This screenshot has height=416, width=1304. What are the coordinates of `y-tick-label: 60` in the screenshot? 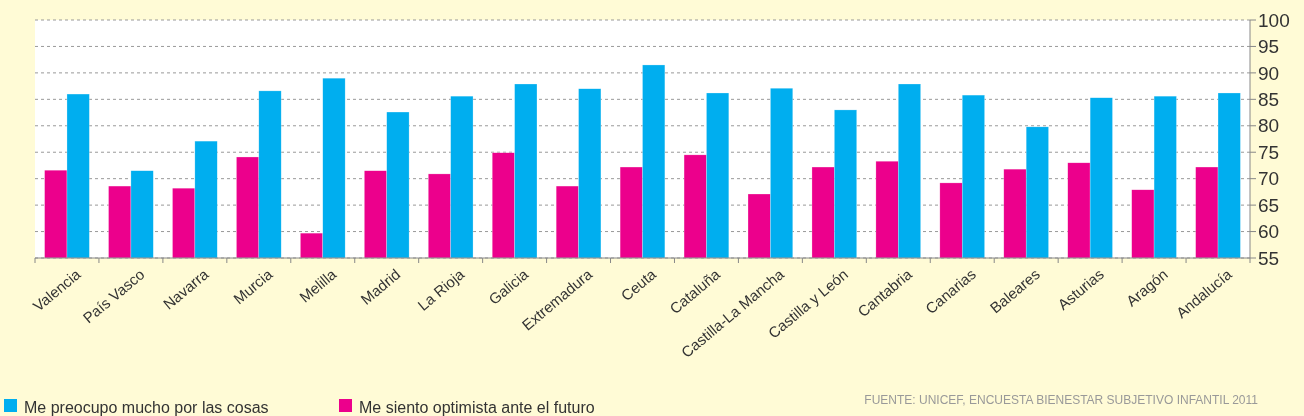 It's located at (1269, 232).